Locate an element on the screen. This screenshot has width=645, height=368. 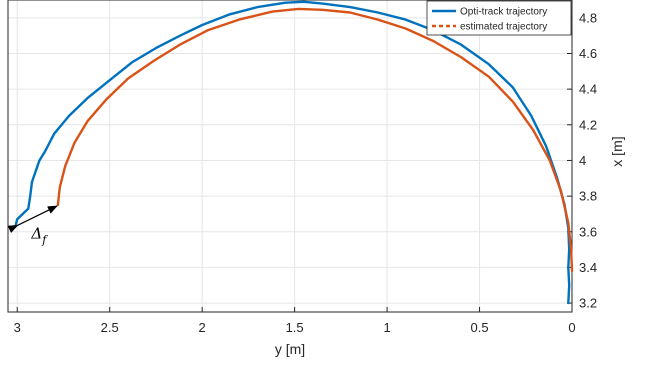
y-tick-label: 3.4 is located at coordinates (588, 267).